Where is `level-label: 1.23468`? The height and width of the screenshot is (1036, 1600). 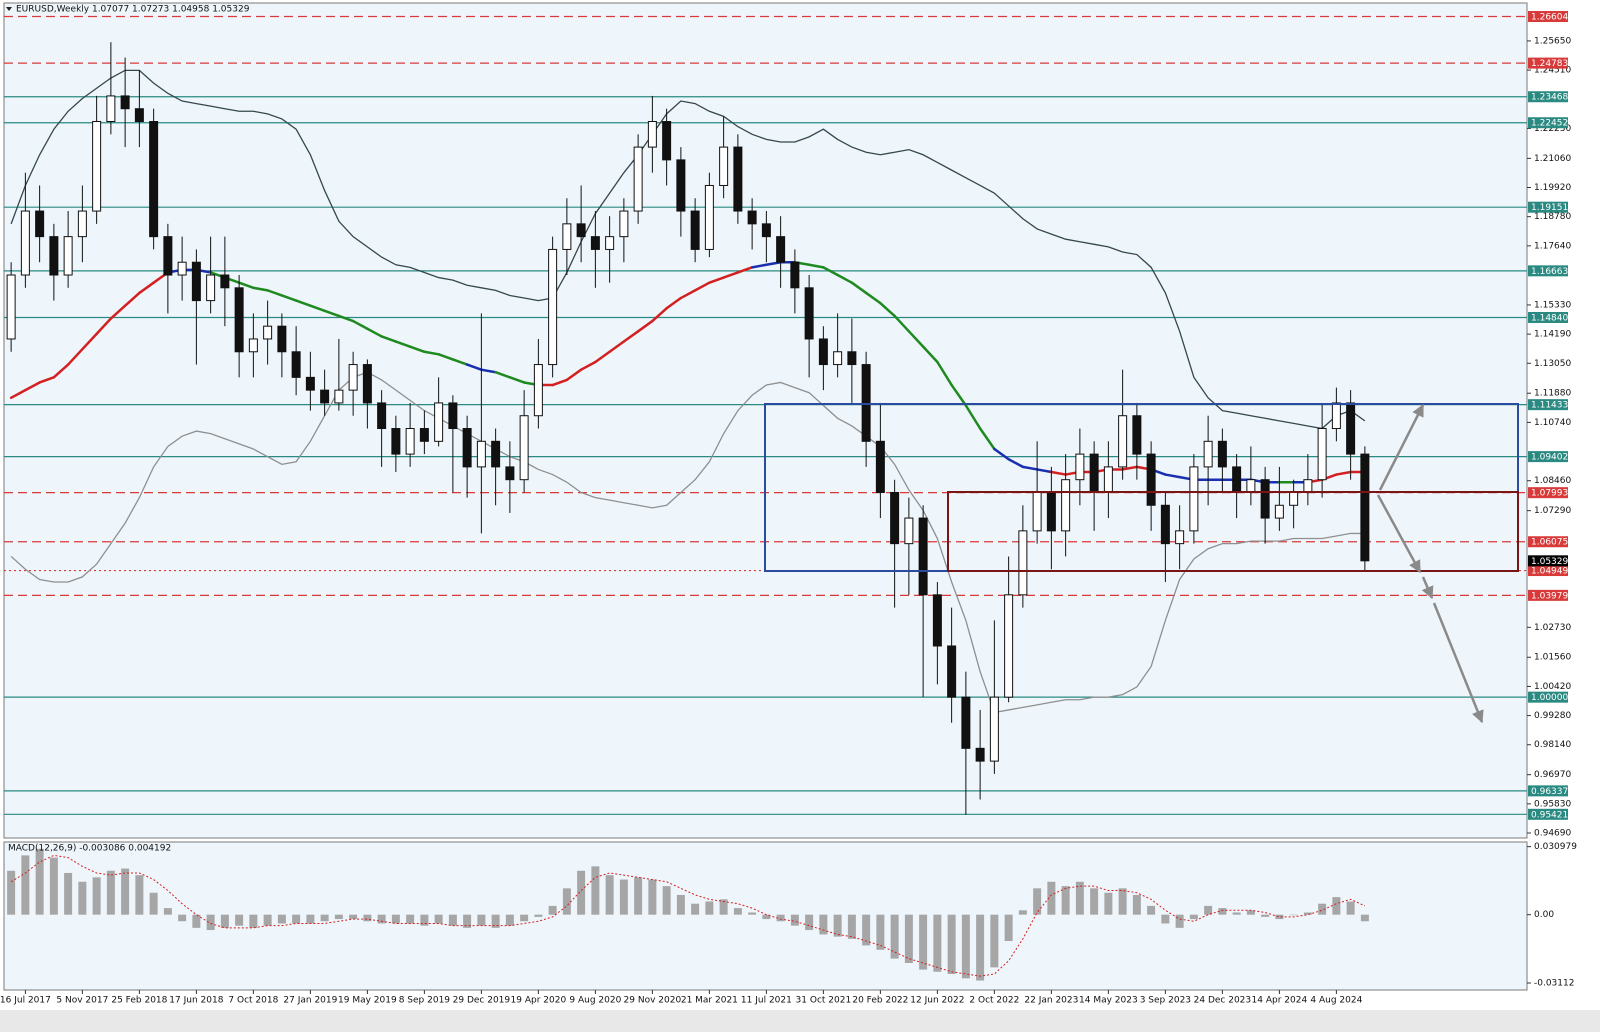
level-label: 1.23468 is located at coordinates (1549, 98).